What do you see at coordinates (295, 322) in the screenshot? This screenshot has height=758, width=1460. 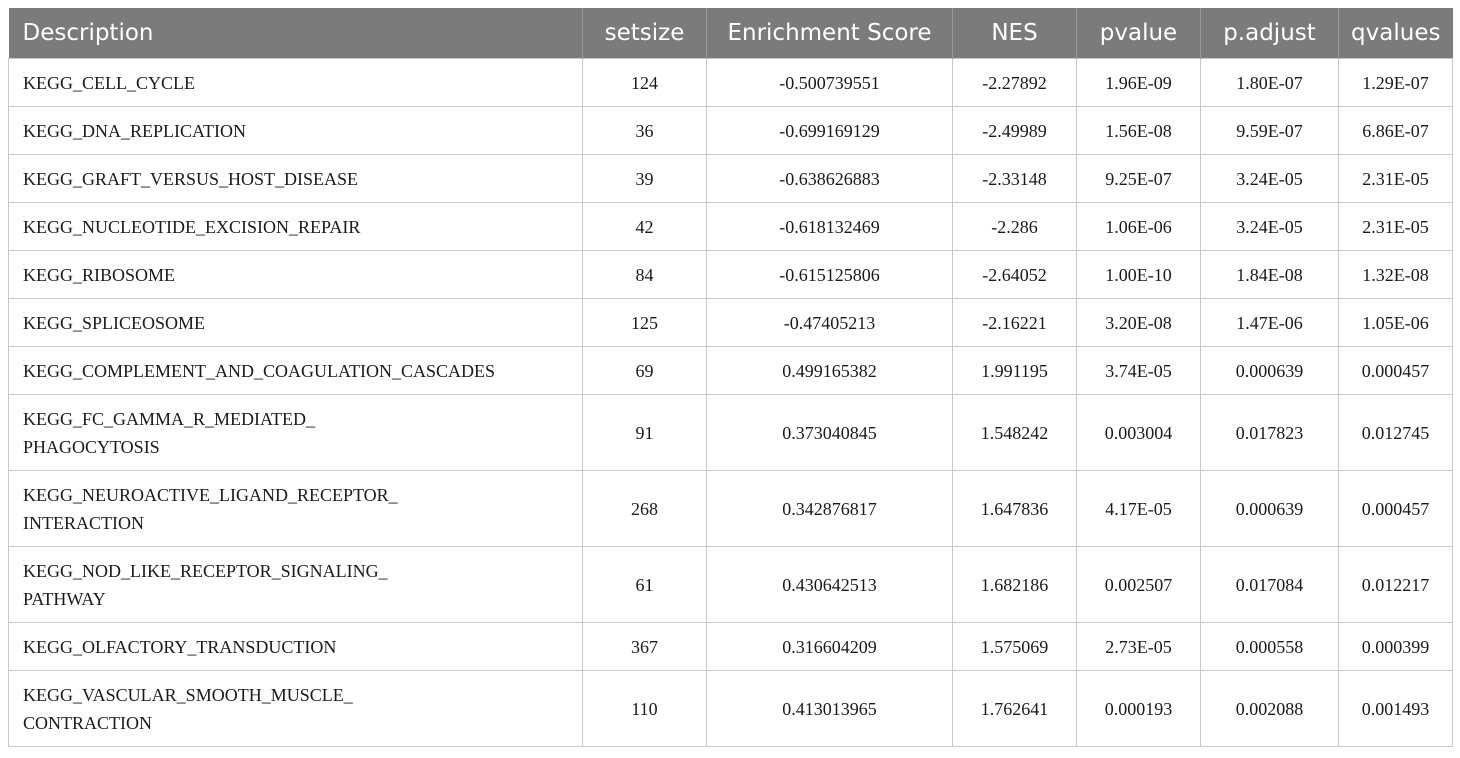 I see `description-cell: KEGG_SPLICEOSOME` at bounding box center [295, 322].